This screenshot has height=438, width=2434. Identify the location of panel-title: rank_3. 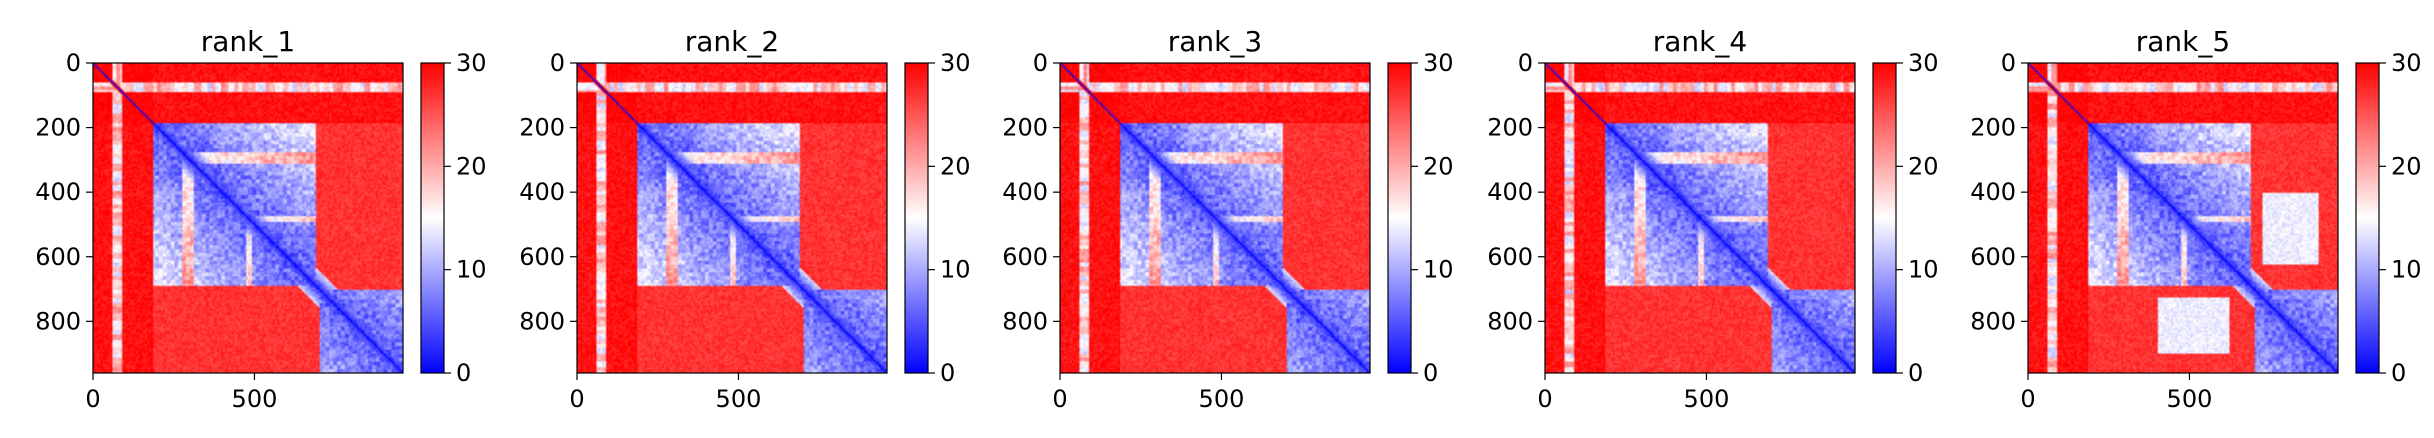
(1215, 41).